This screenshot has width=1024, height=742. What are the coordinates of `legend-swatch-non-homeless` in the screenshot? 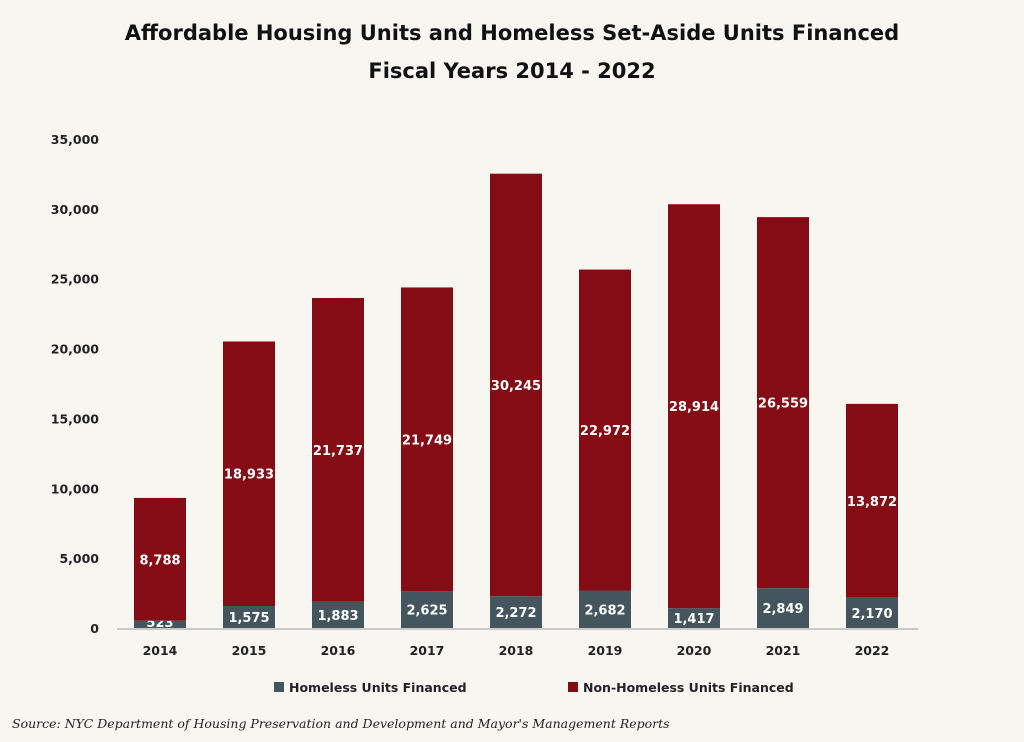 It's located at (573, 687).